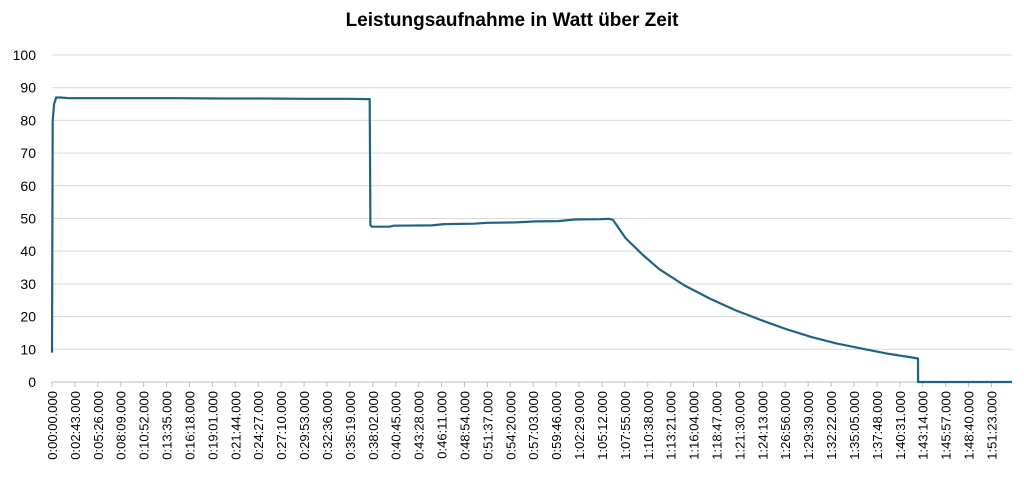 The image size is (1024, 493). Describe the element at coordinates (464, 425) in the screenshot. I see `x-tick-label: 0:48:54.000` at that location.